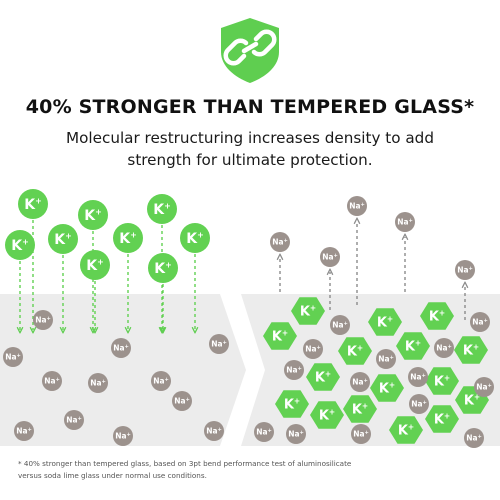  I want to click on headline: 40% STRONGER THAN TEMPERED GLASS*, so click(250, 107).